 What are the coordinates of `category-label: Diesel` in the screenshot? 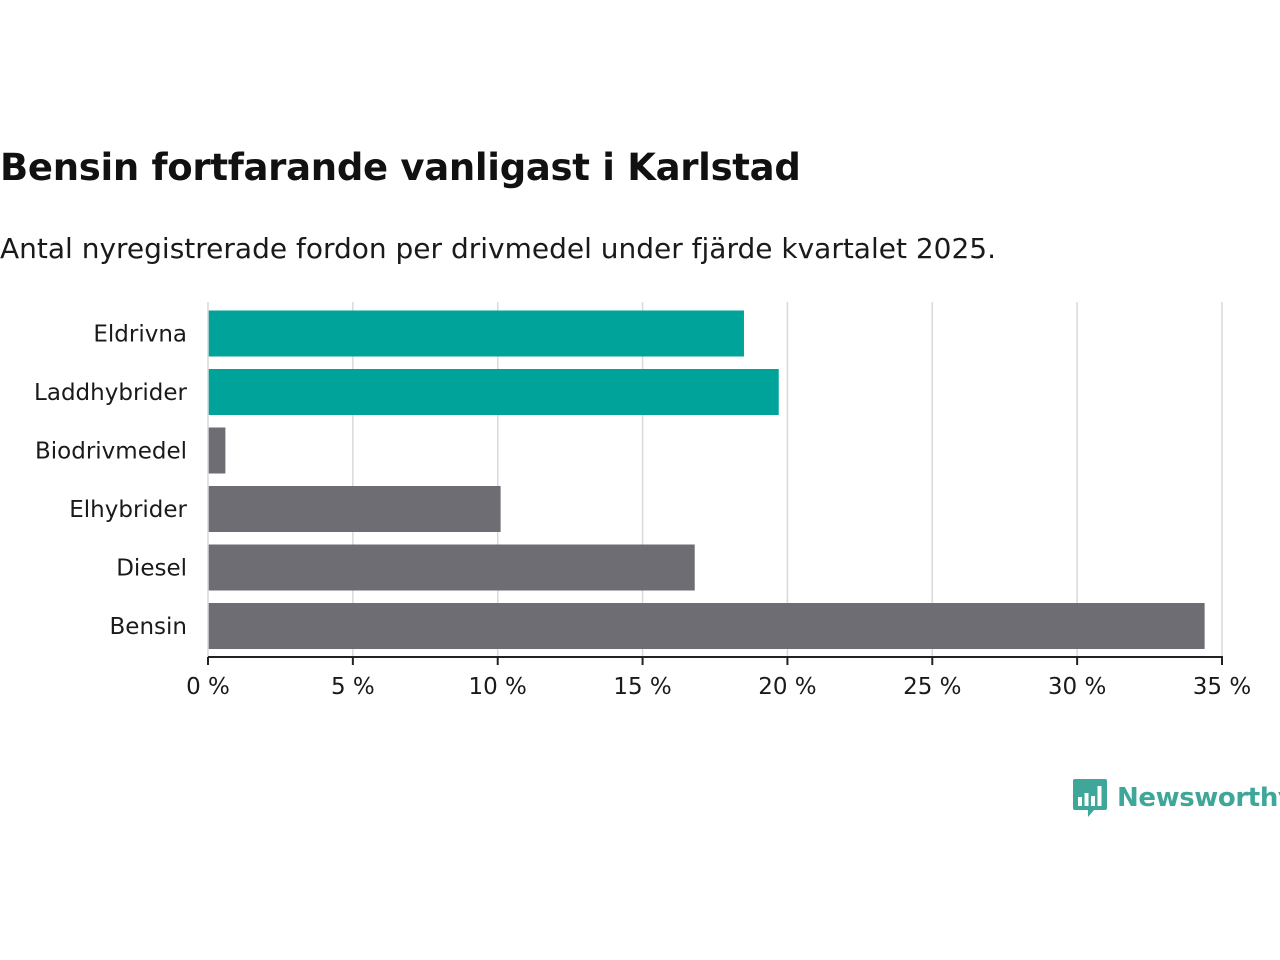 It's located at (151, 569).